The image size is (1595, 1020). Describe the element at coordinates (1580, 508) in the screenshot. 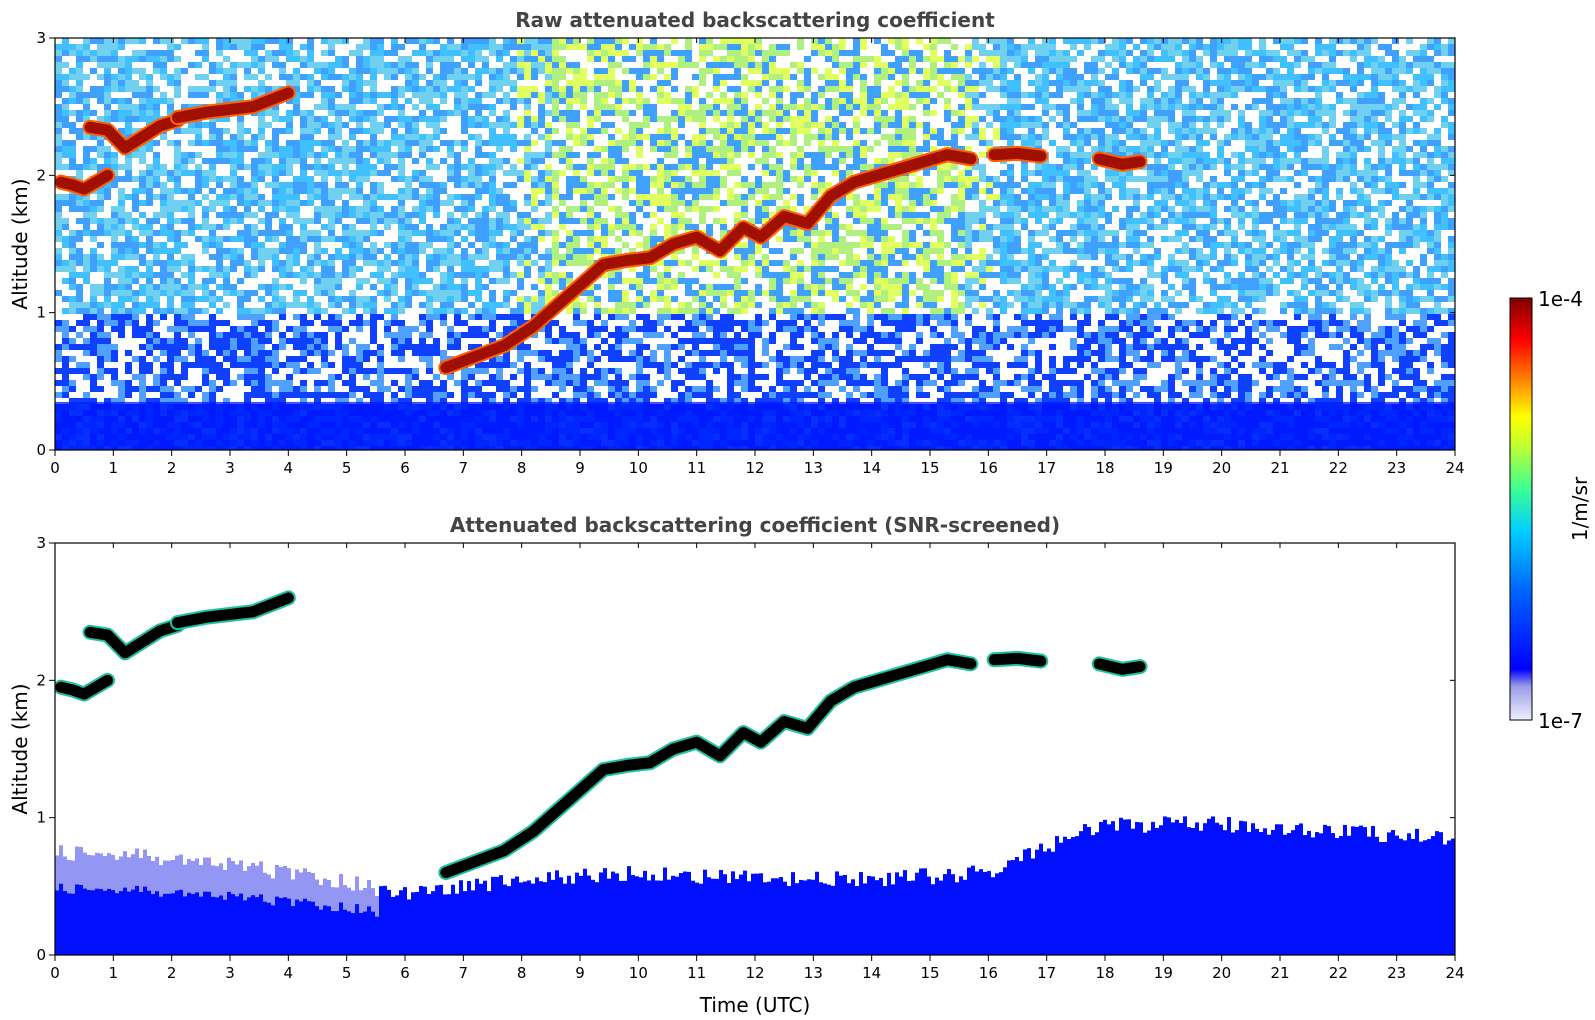

I see `colorbar-unit-label: 1/m/sr` at that location.